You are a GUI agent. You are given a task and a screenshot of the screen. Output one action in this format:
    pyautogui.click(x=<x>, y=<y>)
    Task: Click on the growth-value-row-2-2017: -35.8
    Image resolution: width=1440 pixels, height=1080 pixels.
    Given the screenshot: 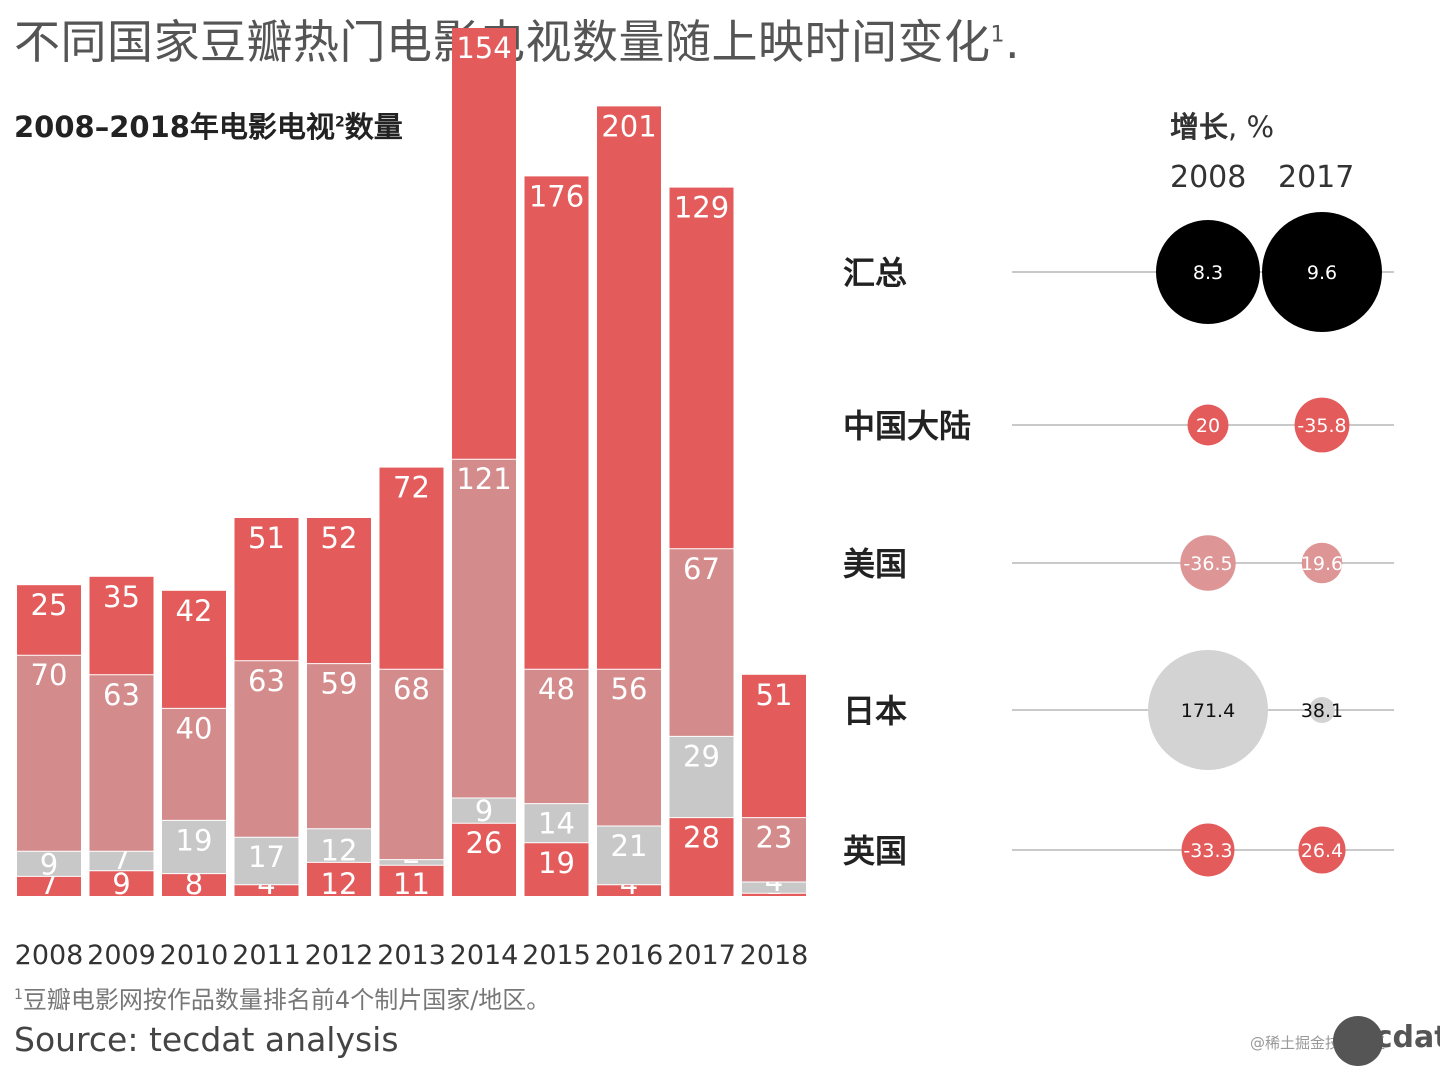 What is the action you would take?
    pyautogui.click(x=1321, y=426)
    